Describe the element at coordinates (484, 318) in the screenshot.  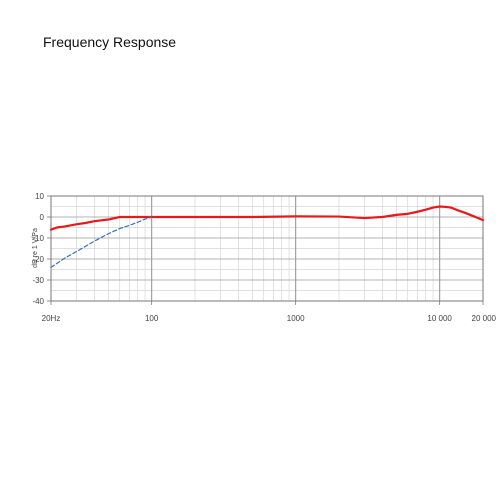
I see `x-tick-label: 20 000` at that location.